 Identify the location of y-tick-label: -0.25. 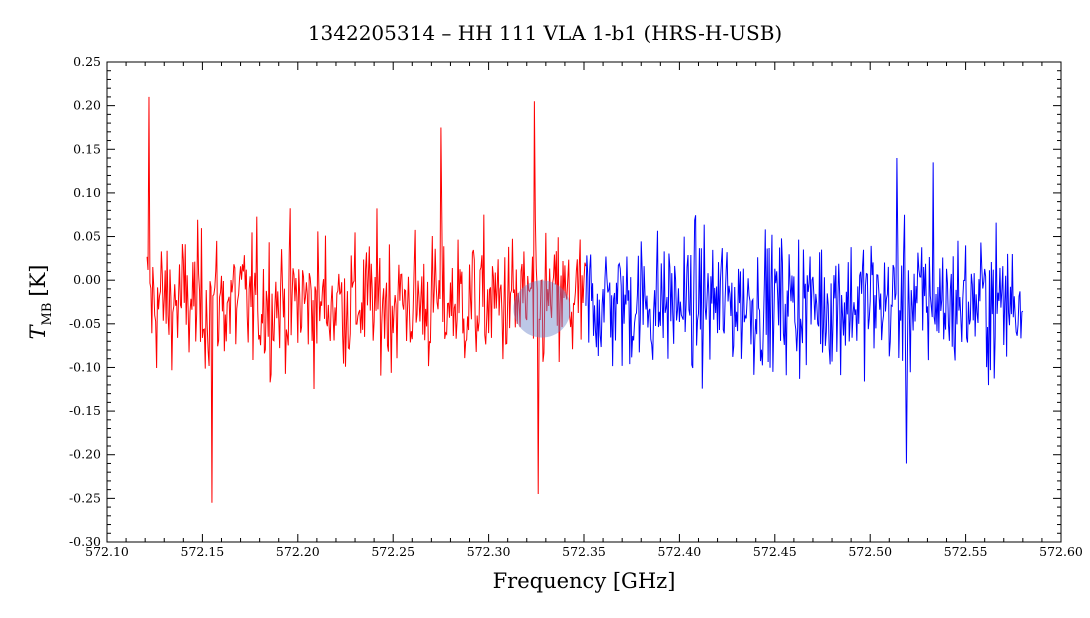
(85, 497).